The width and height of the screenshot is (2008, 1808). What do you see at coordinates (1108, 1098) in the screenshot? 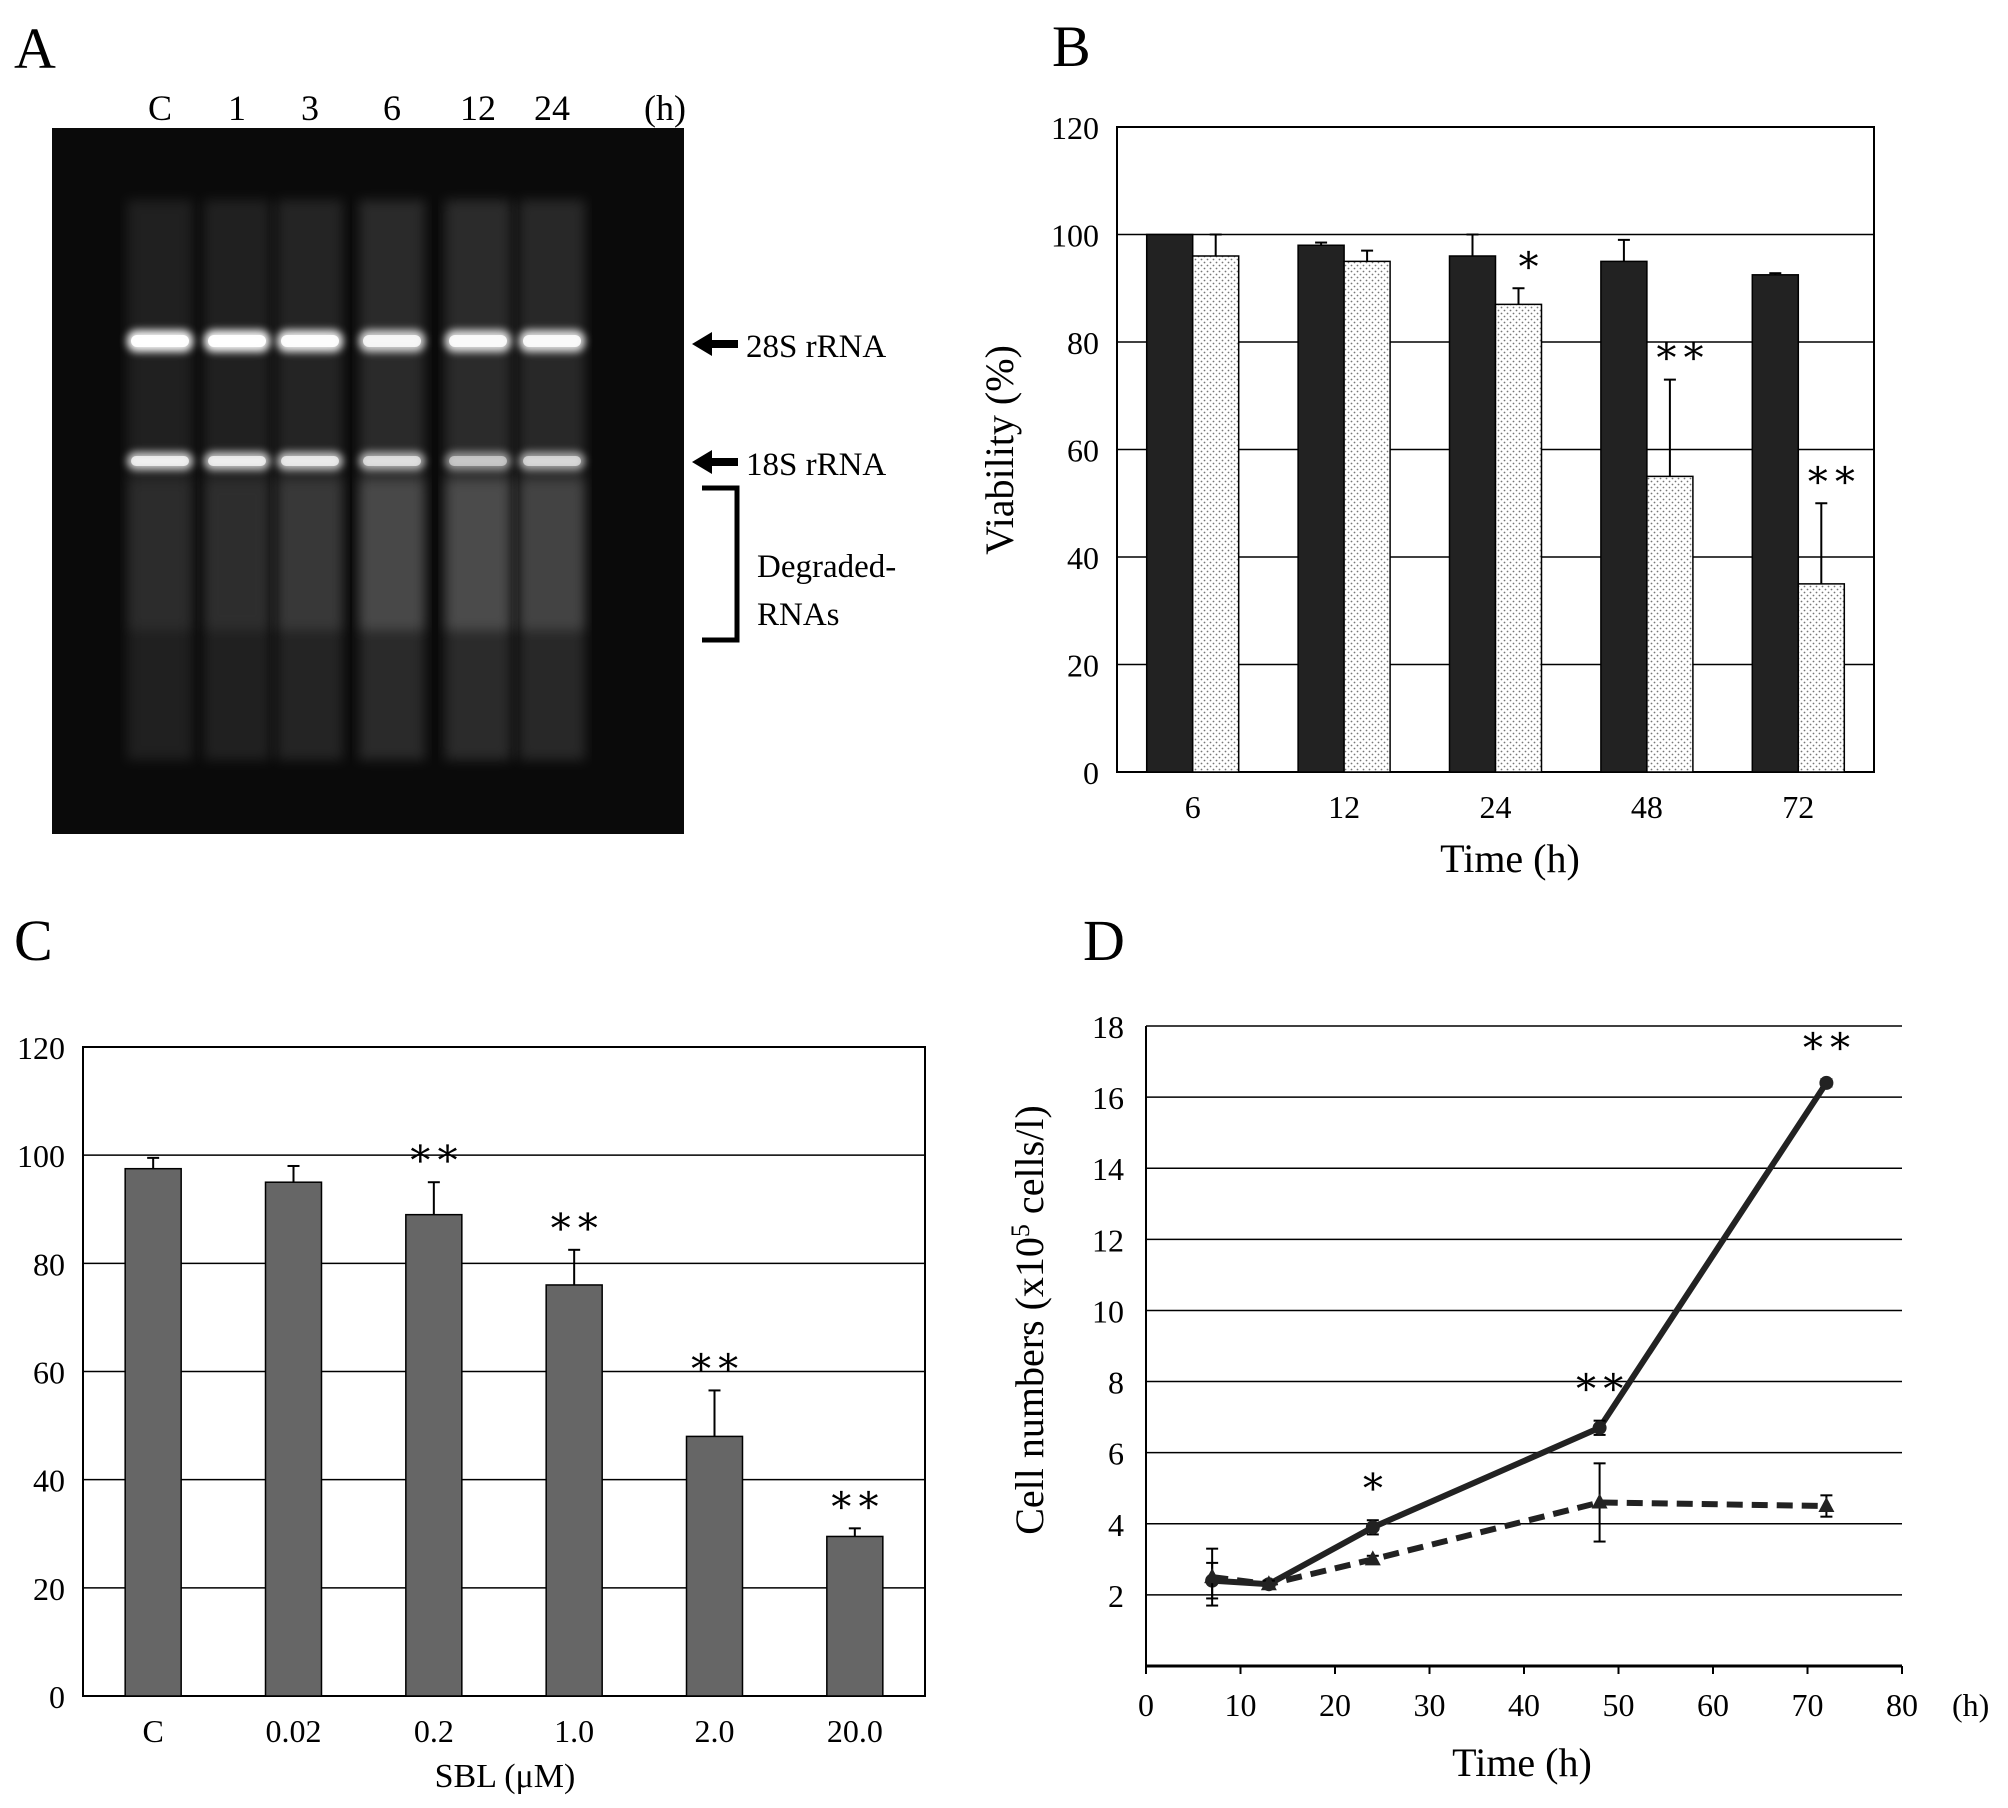
I see `y-tick-label: 16` at bounding box center [1108, 1098].